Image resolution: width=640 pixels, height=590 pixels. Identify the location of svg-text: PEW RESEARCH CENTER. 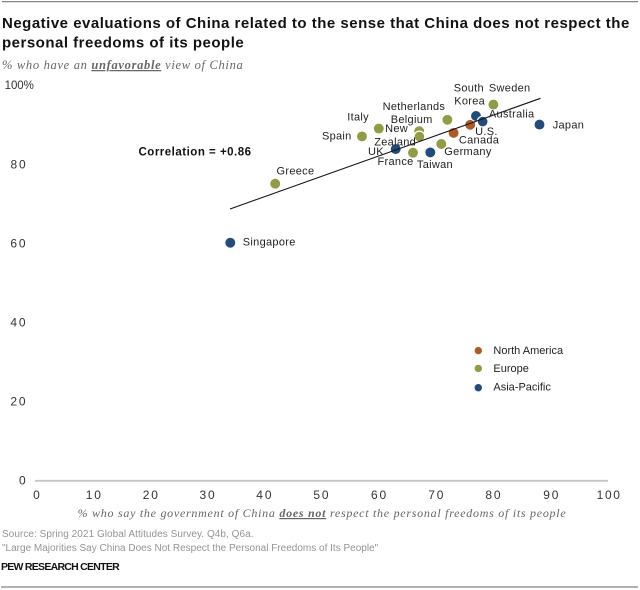
(60, 567).